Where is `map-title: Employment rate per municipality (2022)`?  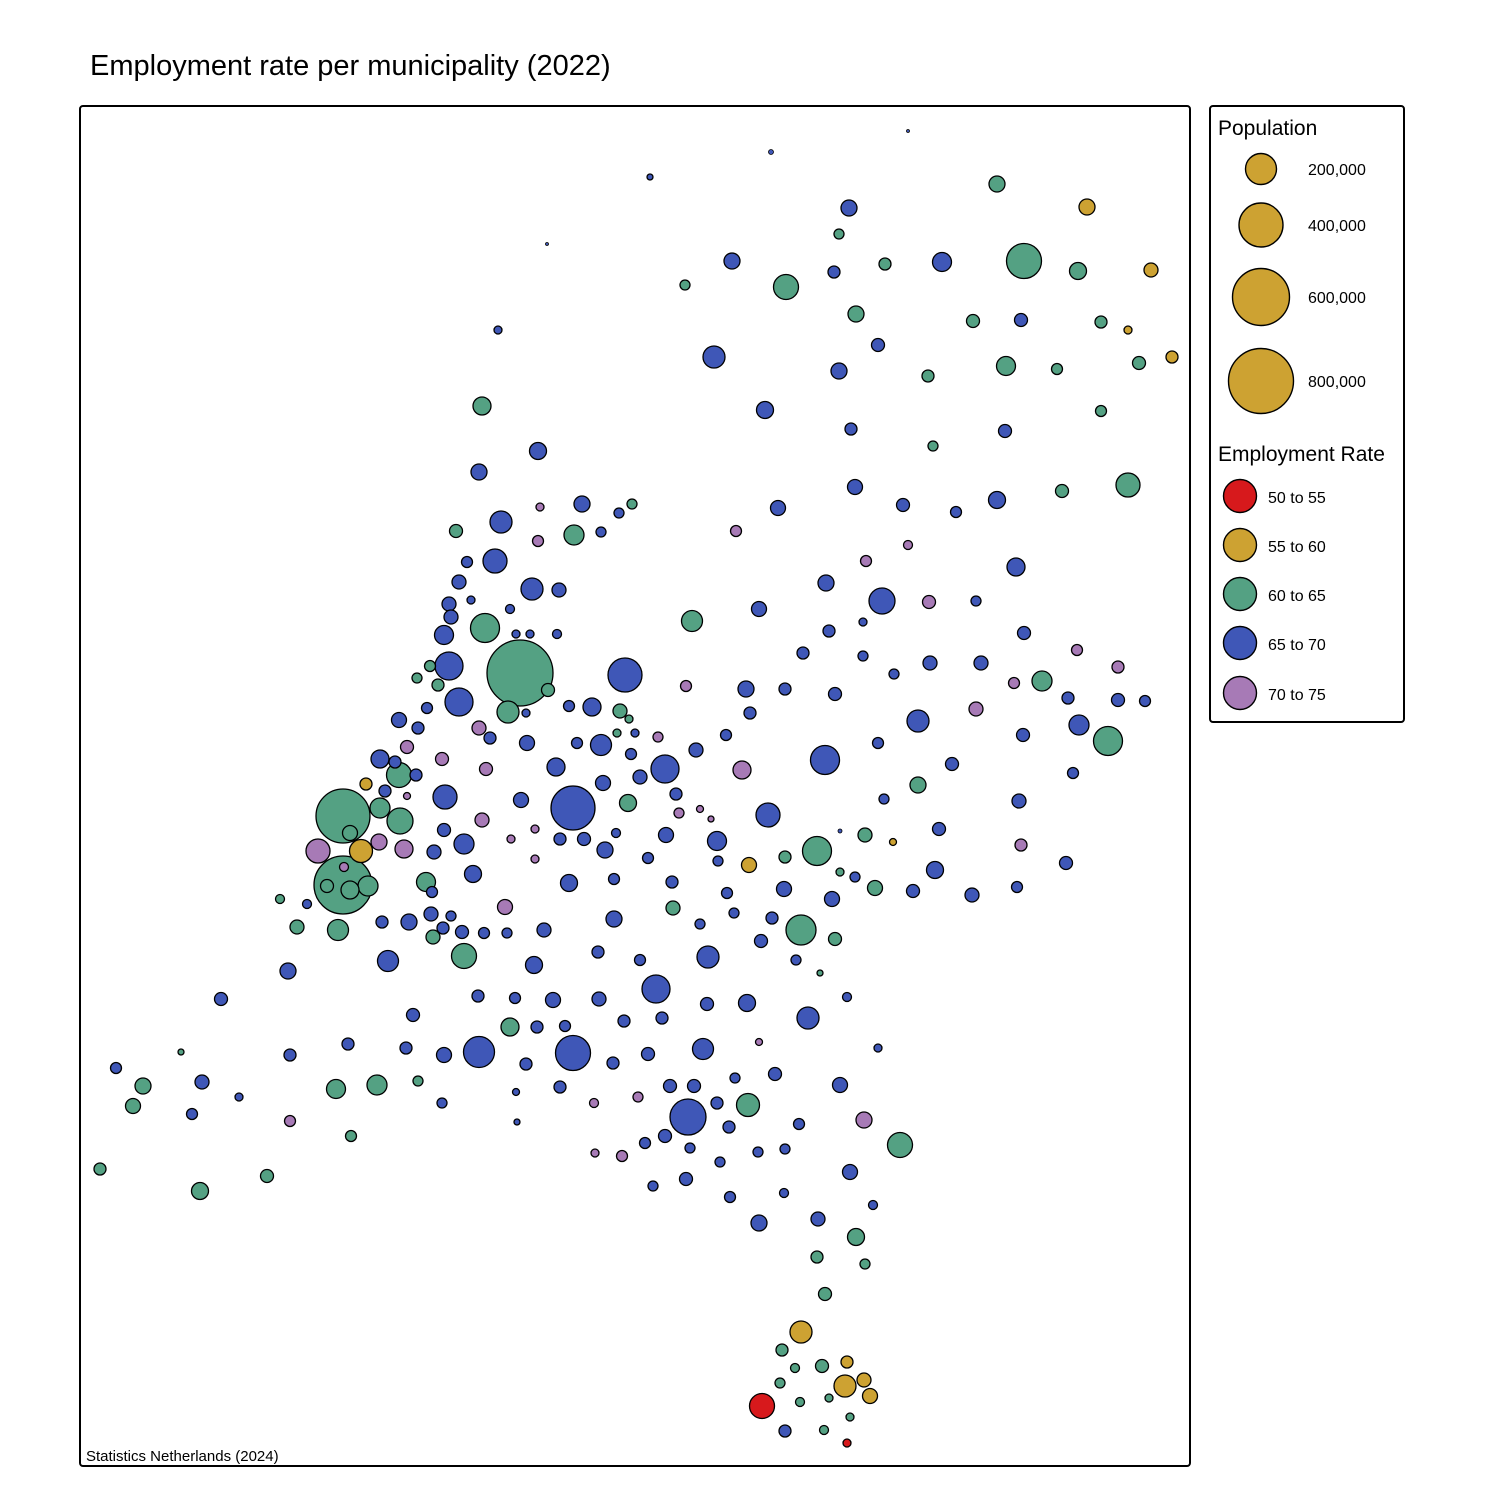 map-title: Employment rate per municipality (2022) is located at coordinates (350, 66).